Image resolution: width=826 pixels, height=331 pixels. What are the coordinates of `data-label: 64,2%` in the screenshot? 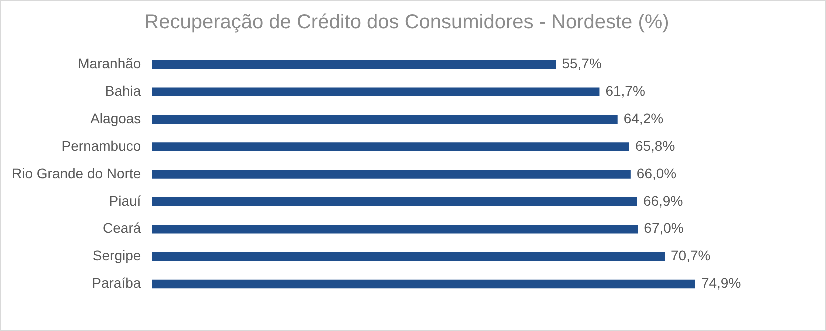 It's located at (644, 118).